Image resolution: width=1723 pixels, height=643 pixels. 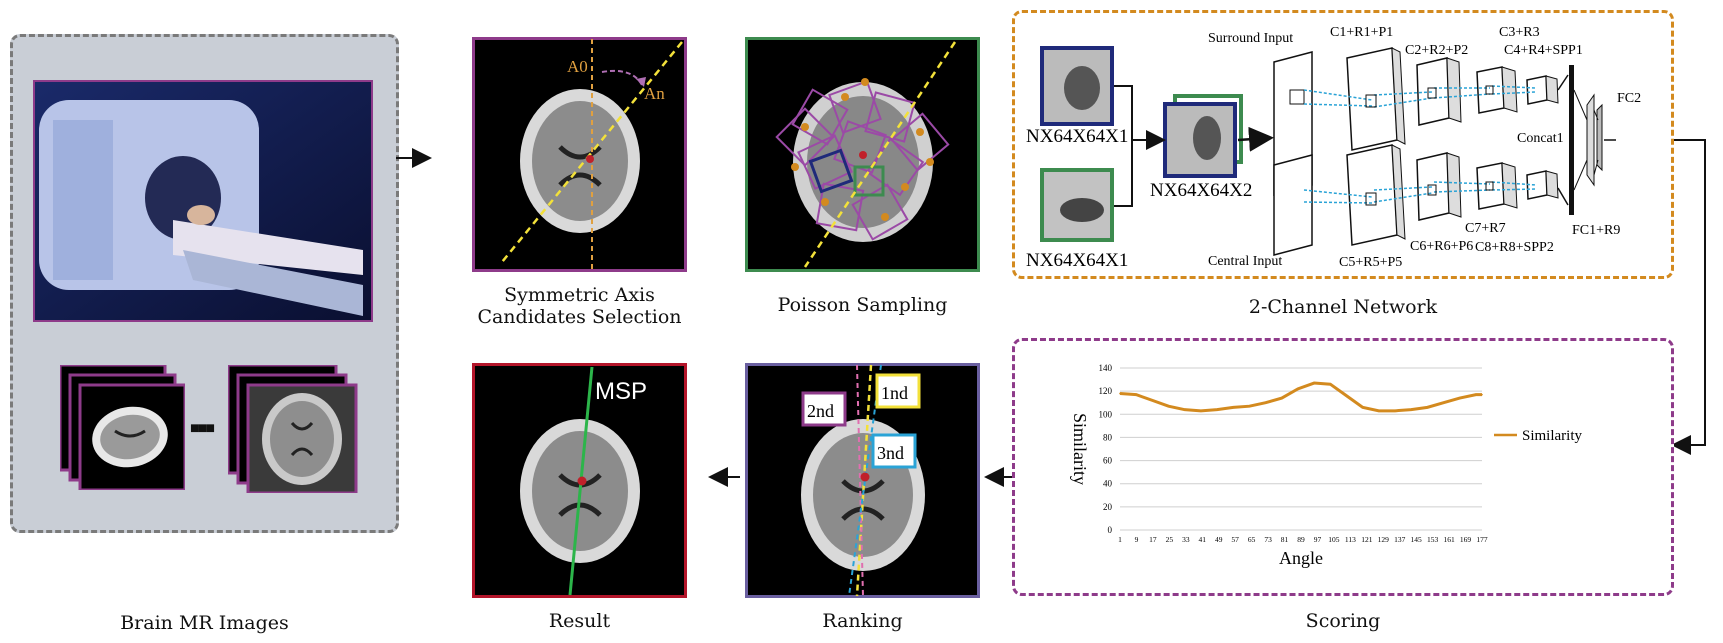 I want to click on ytick-label-5: 100, so click(x=1106, y=414).